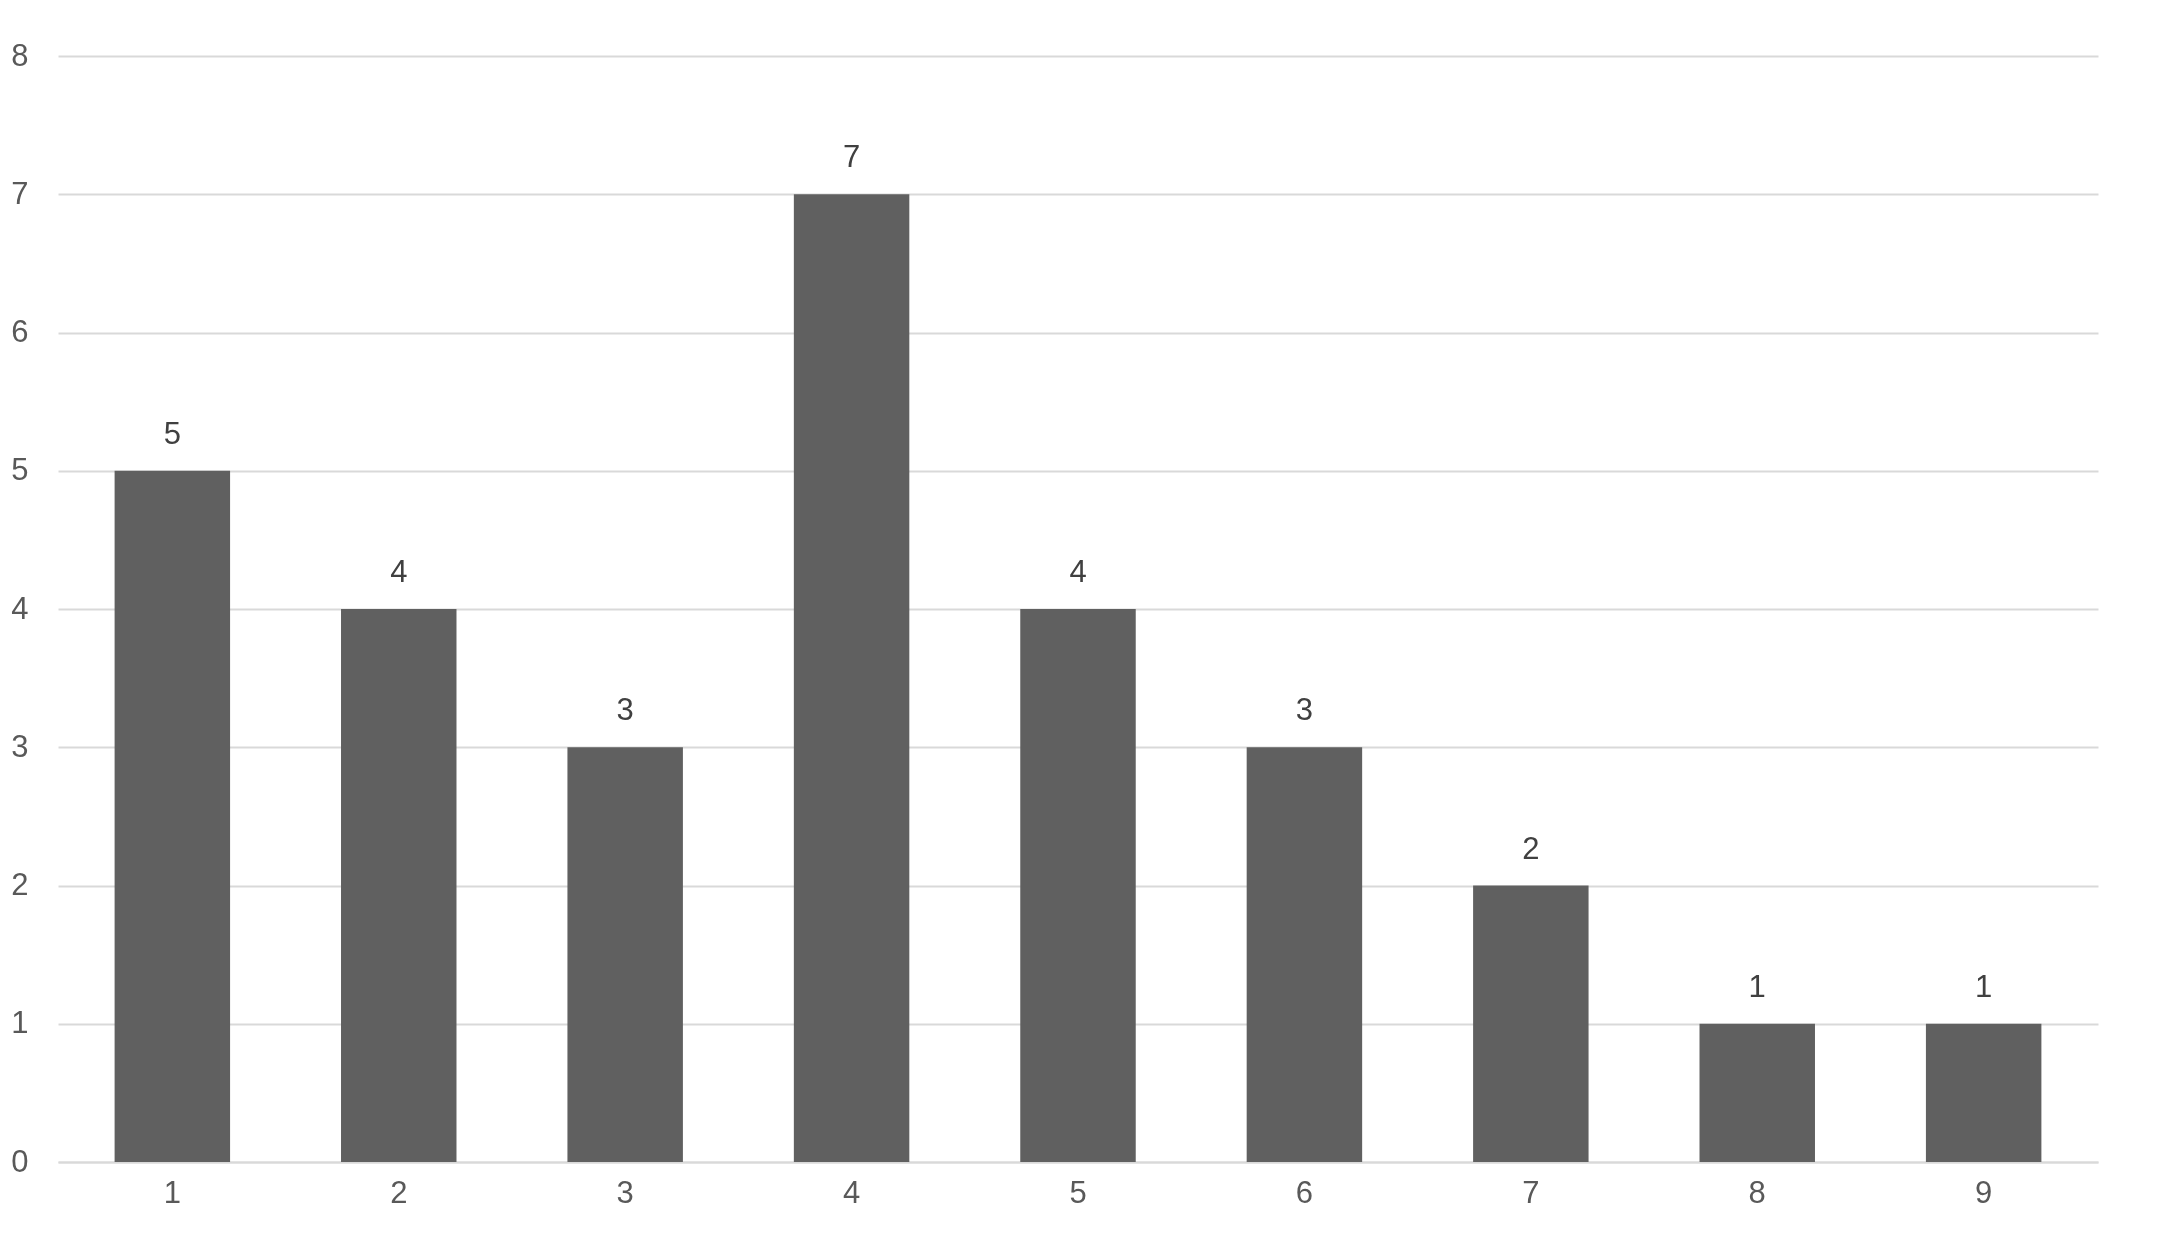  I want to click on x-tick-label: 8, so click(1757, 1192).